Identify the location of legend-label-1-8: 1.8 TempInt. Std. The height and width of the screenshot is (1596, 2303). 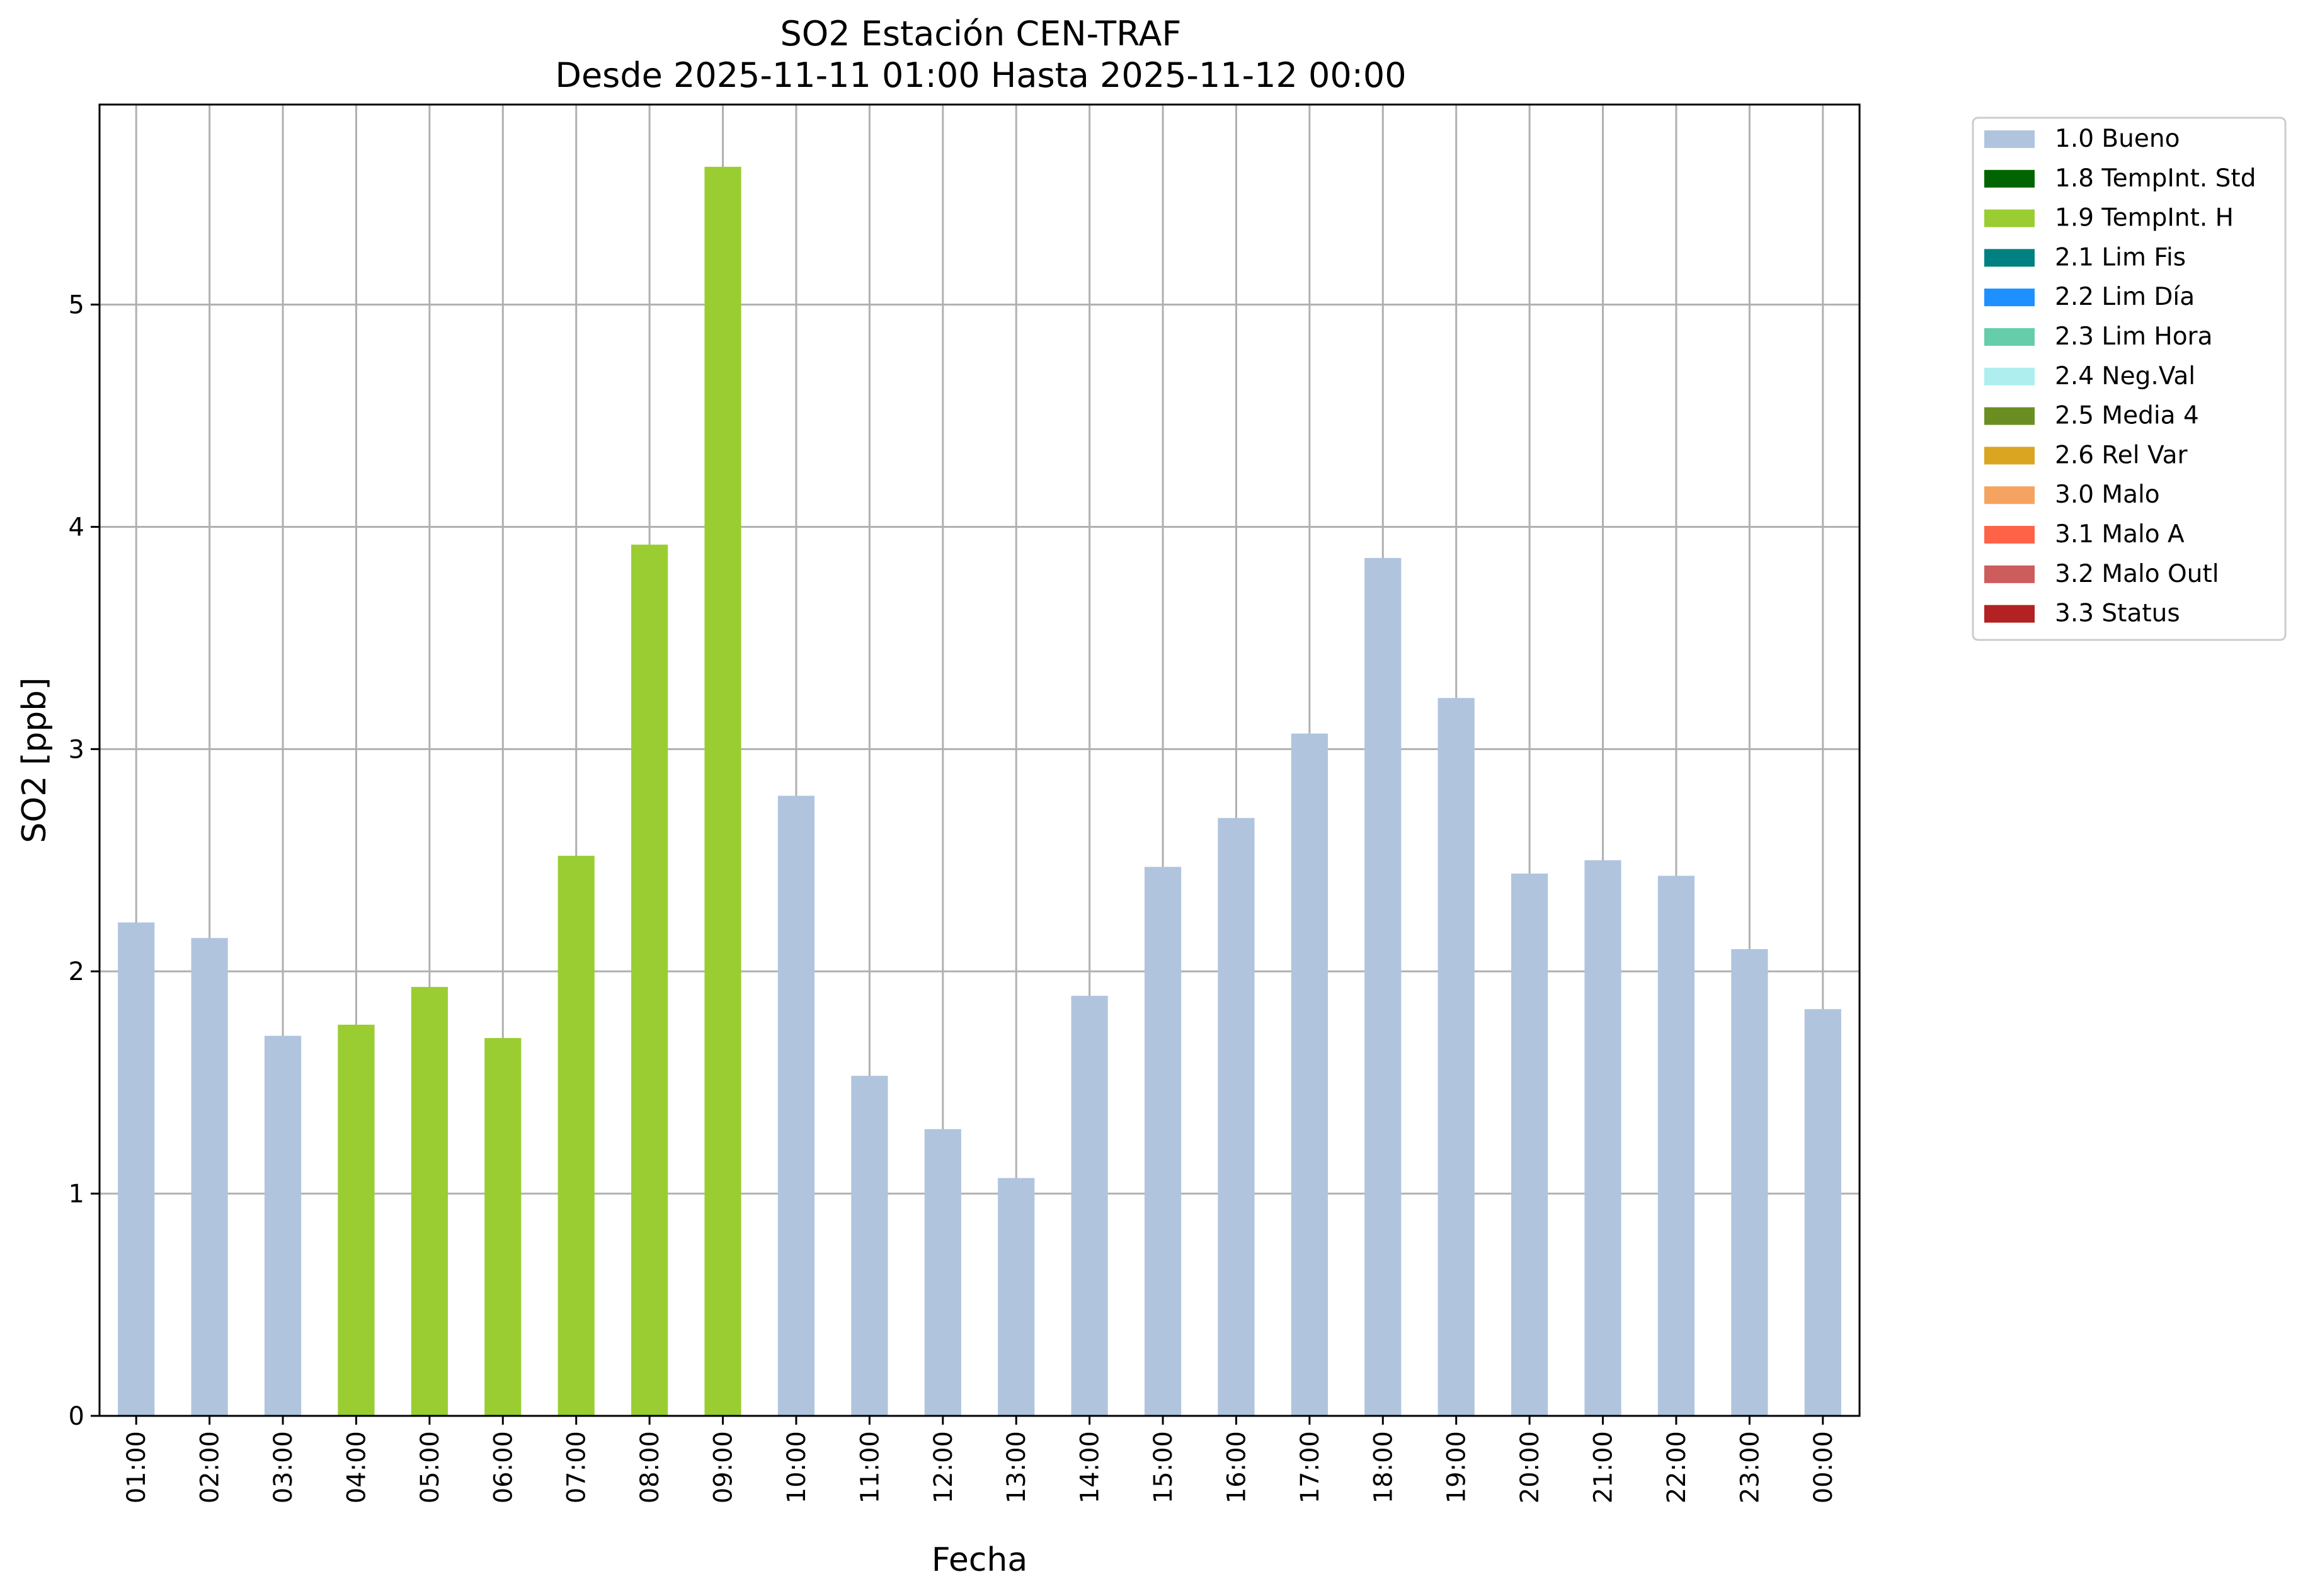
(2155, 178).